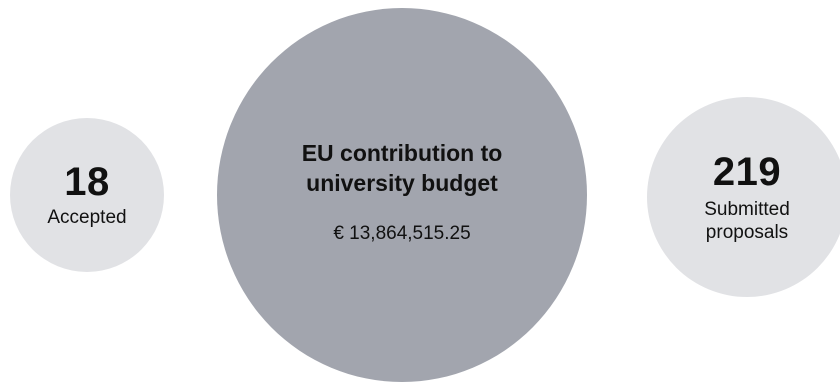  Describe the element at coordinates (402, 233) in the screenshot. I see `eu-contribution-amount: € 13,864,515.25` at that location.